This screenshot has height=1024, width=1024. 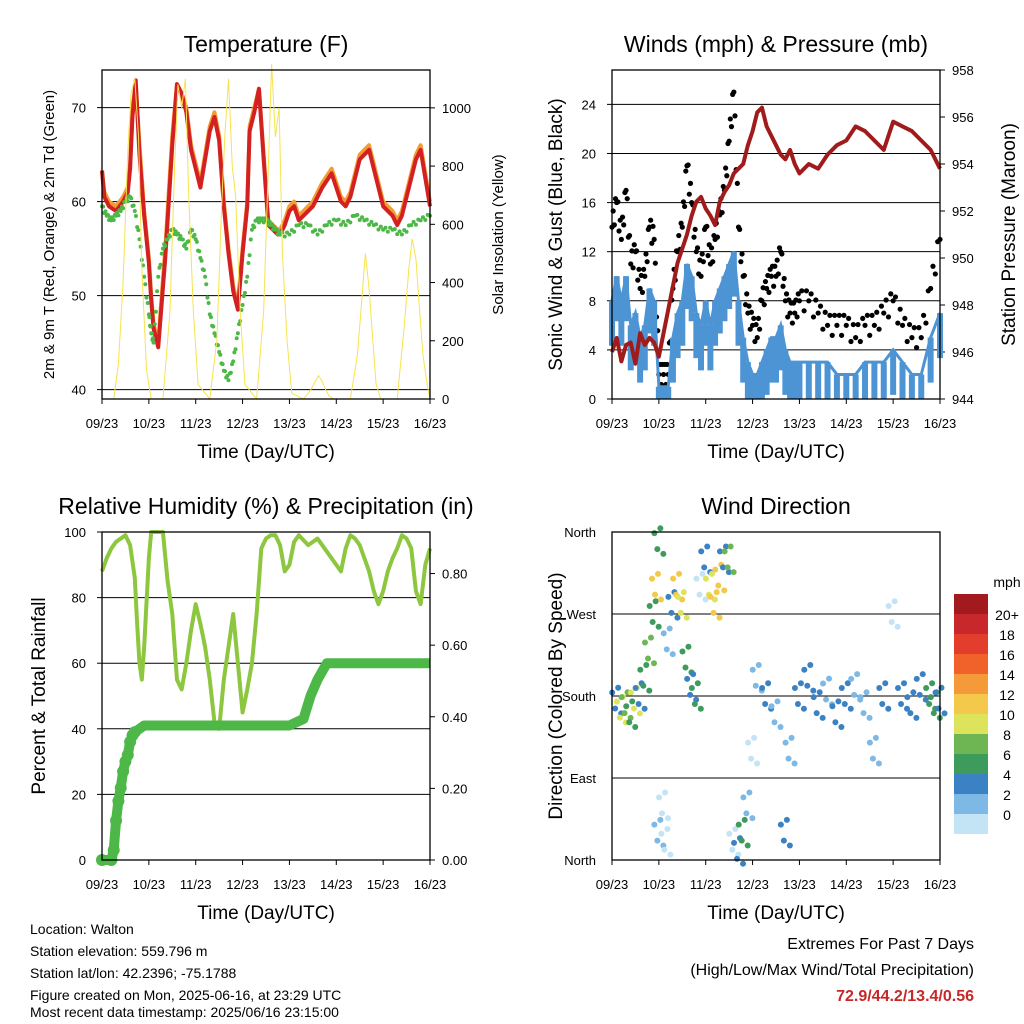 What do you see at coordinates (1007, 815) in the screenshot?
I see `legend-label: 0` at bounding box center [1007, 815].